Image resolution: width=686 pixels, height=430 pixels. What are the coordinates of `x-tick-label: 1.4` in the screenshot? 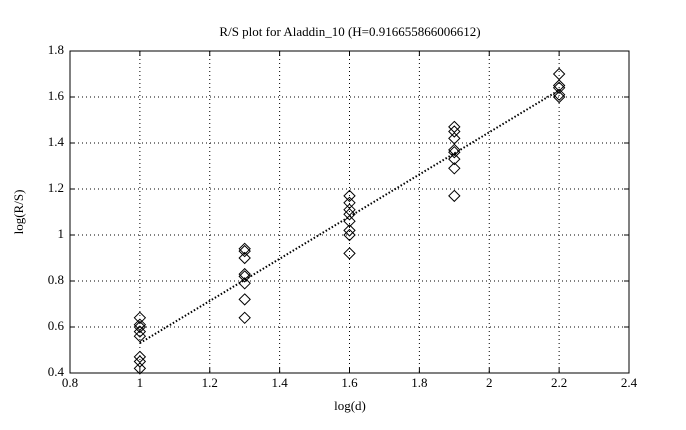 It's located at (280, 382).